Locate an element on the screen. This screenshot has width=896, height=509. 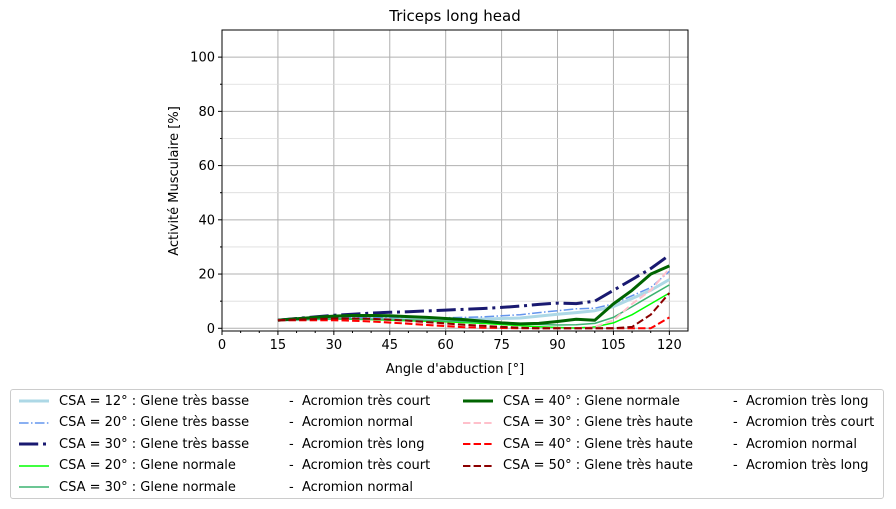
legend-name: CSA = 20° : Glene très basse is located at coordinates (154, 422).